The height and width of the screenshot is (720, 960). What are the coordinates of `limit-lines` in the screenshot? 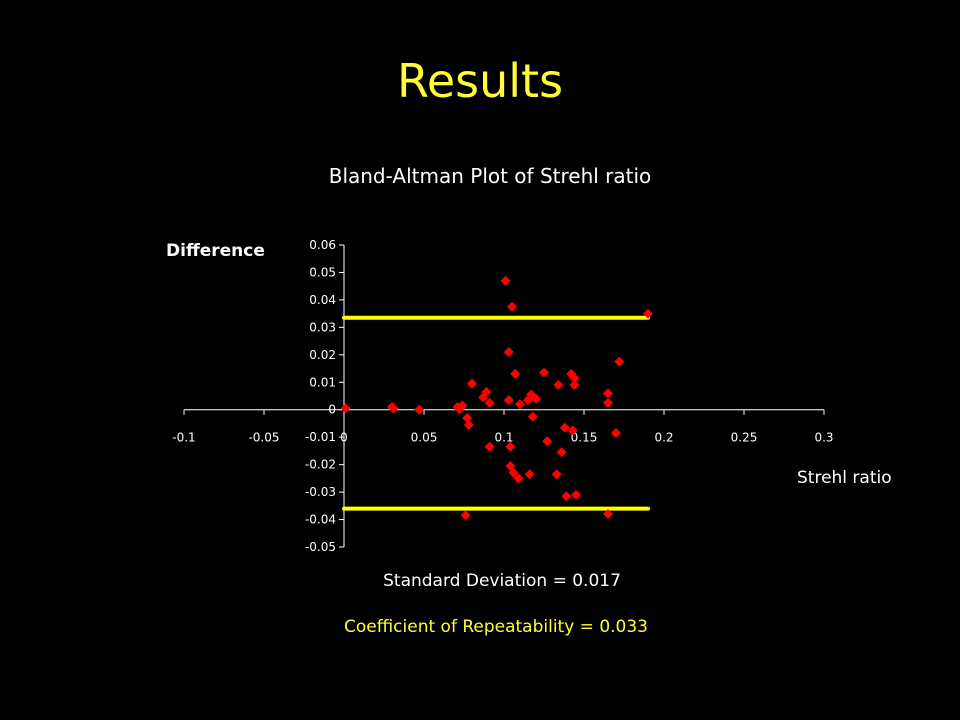 It's located at (496, 413).